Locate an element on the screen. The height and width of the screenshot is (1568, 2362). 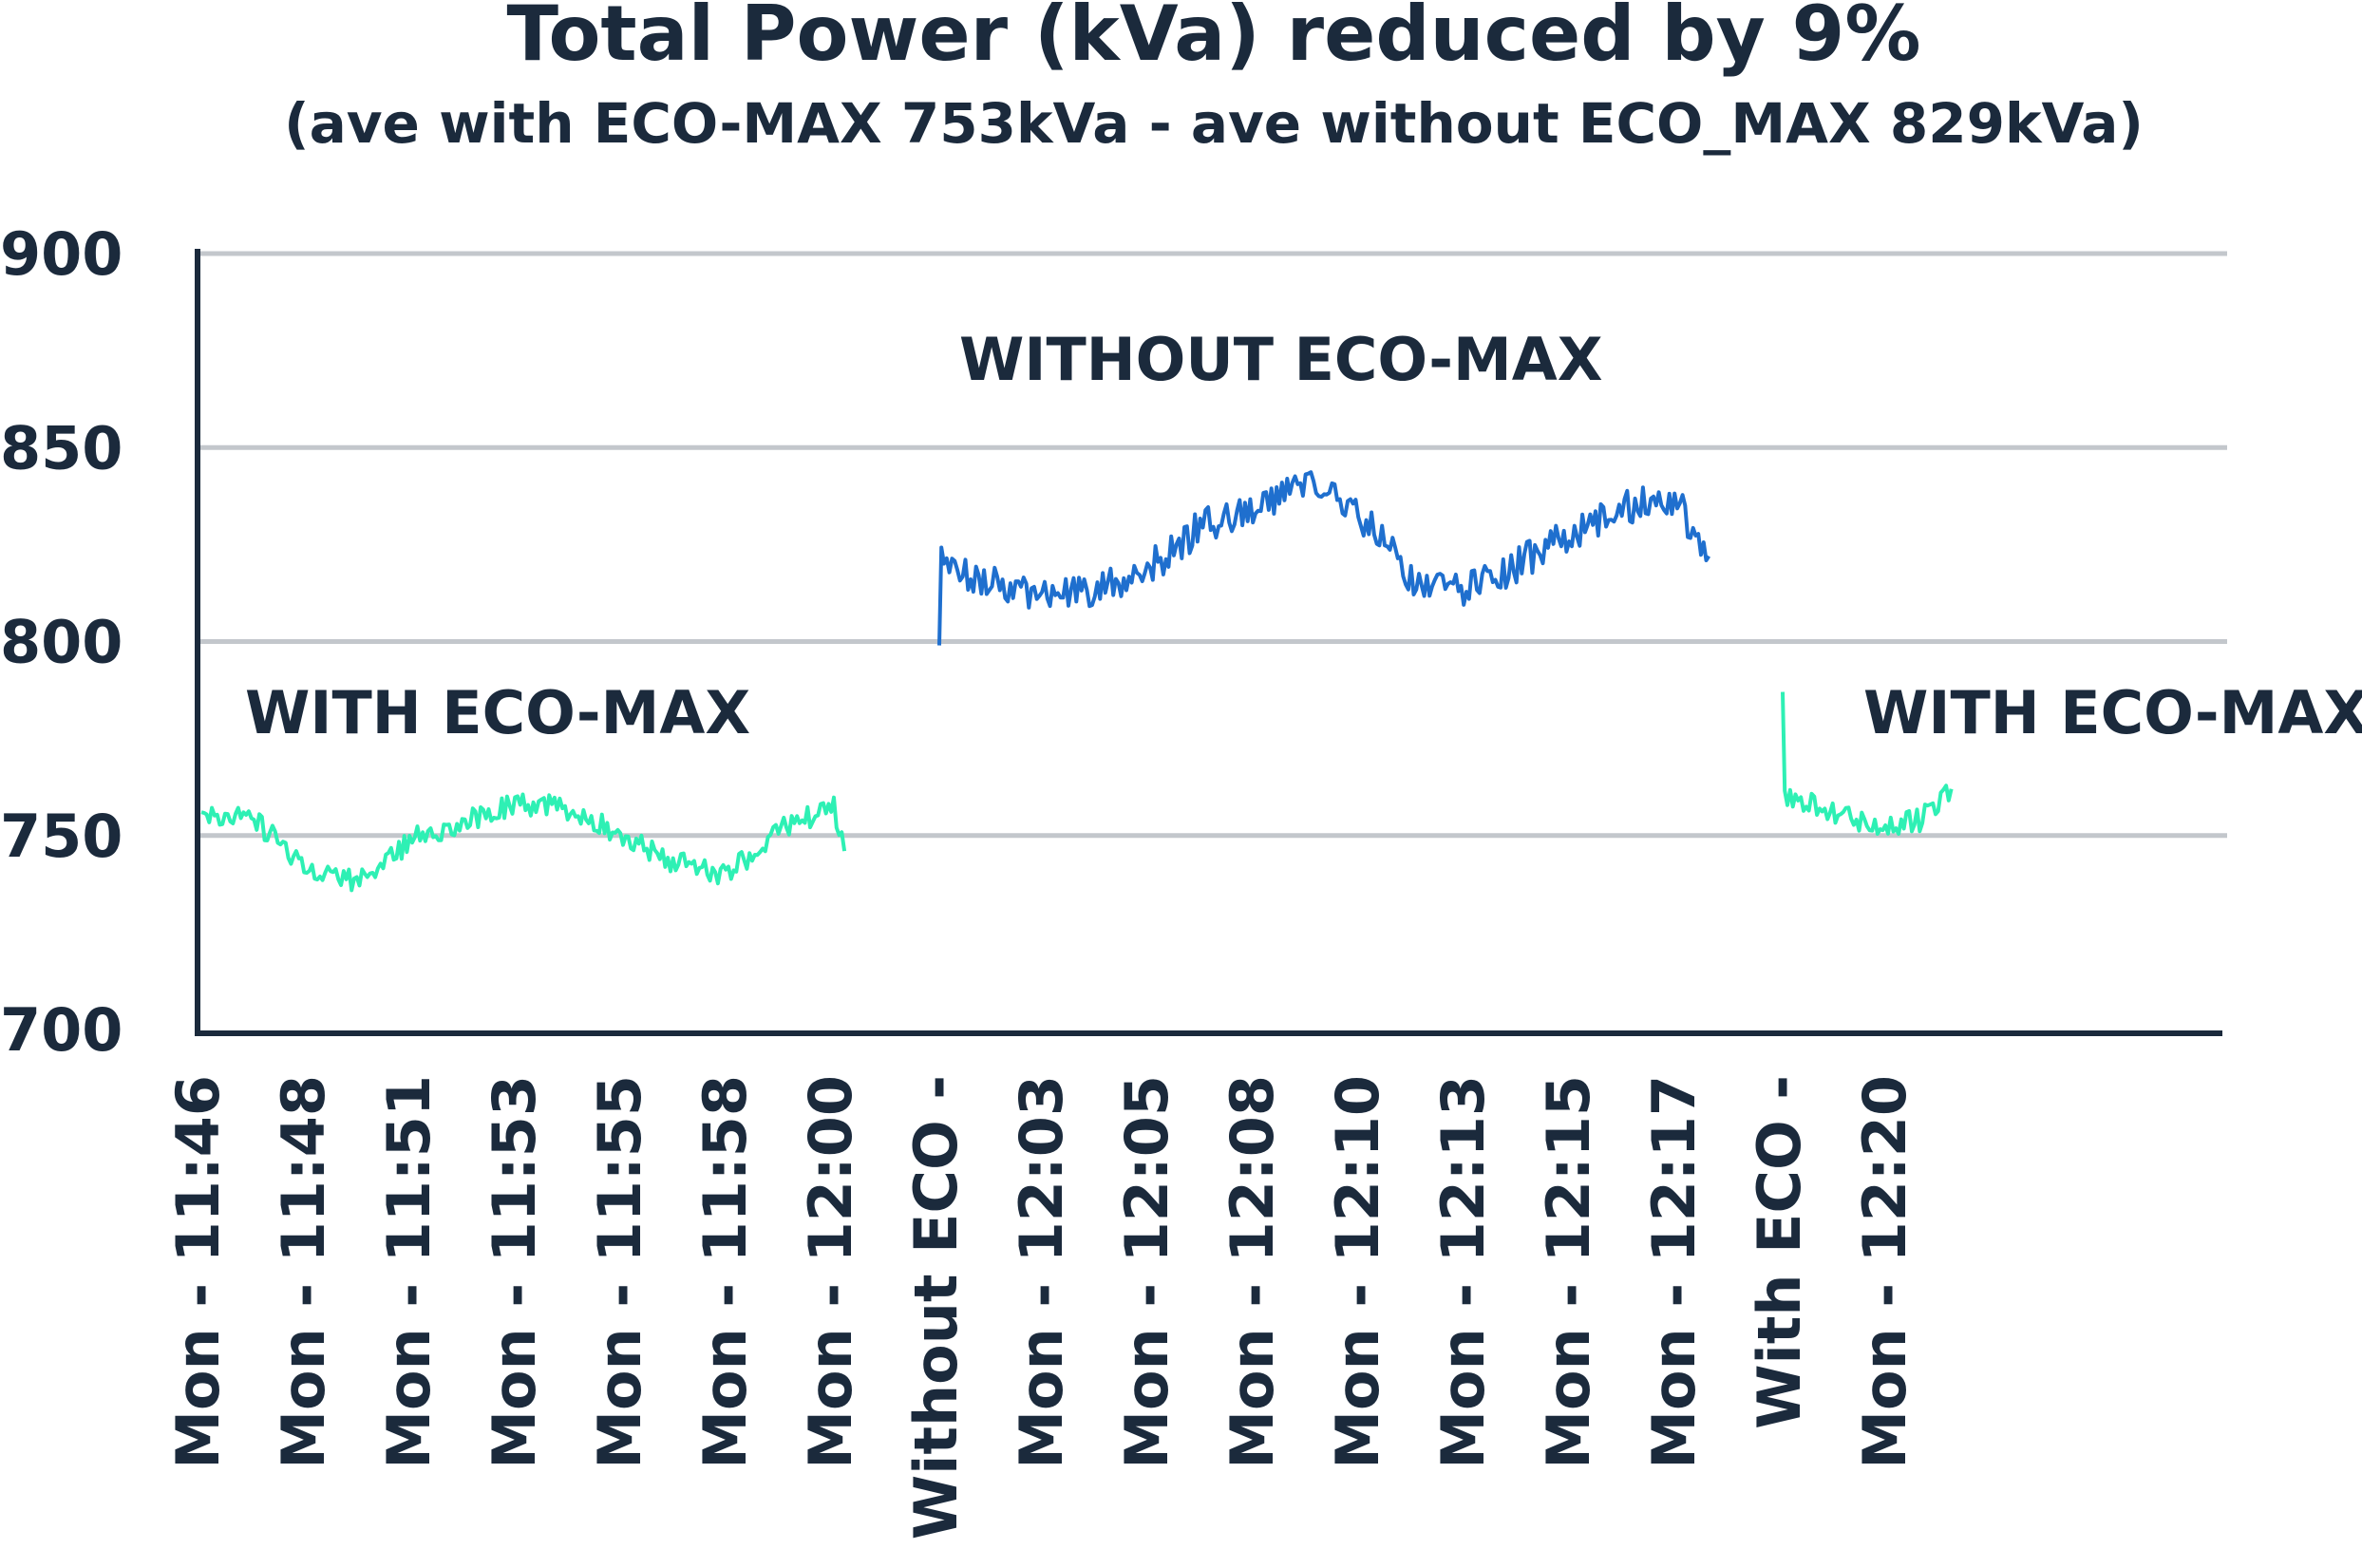
y-tick-label: 750 is located at coordinates (61, 836).